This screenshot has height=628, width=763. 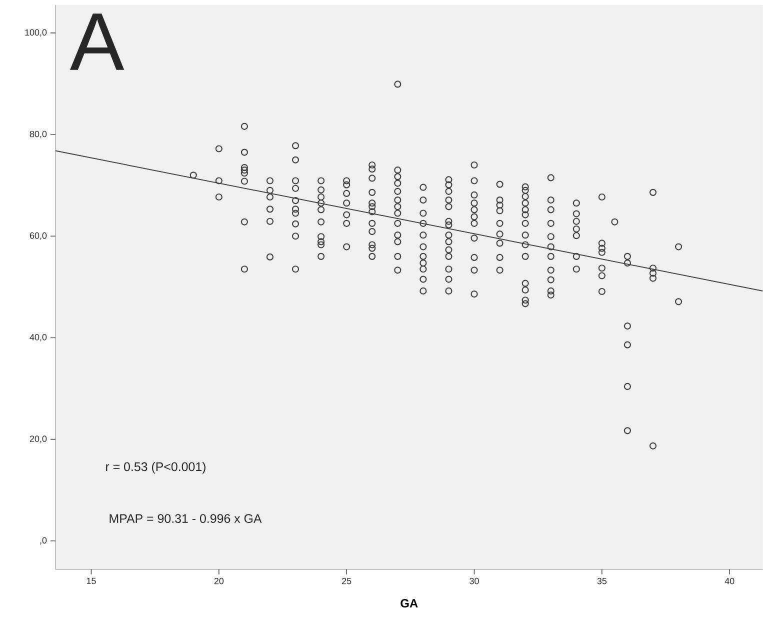 I want to click on x-tick-label: 20, so click(x=219, y=581).